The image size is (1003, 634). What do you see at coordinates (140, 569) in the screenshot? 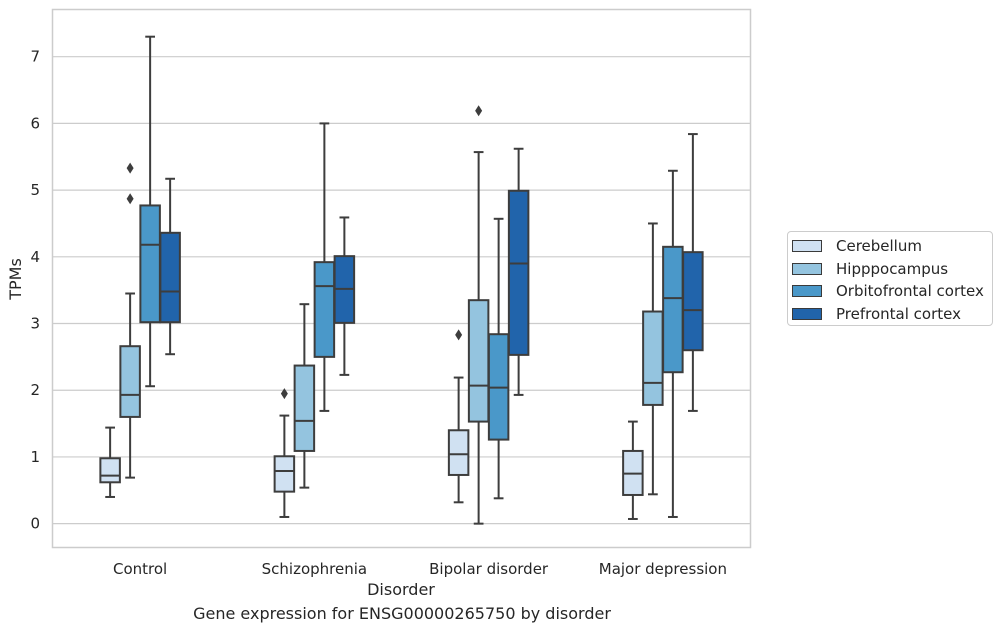
I see `x-tick-label-control: Control` at bounding box center [140, 569].